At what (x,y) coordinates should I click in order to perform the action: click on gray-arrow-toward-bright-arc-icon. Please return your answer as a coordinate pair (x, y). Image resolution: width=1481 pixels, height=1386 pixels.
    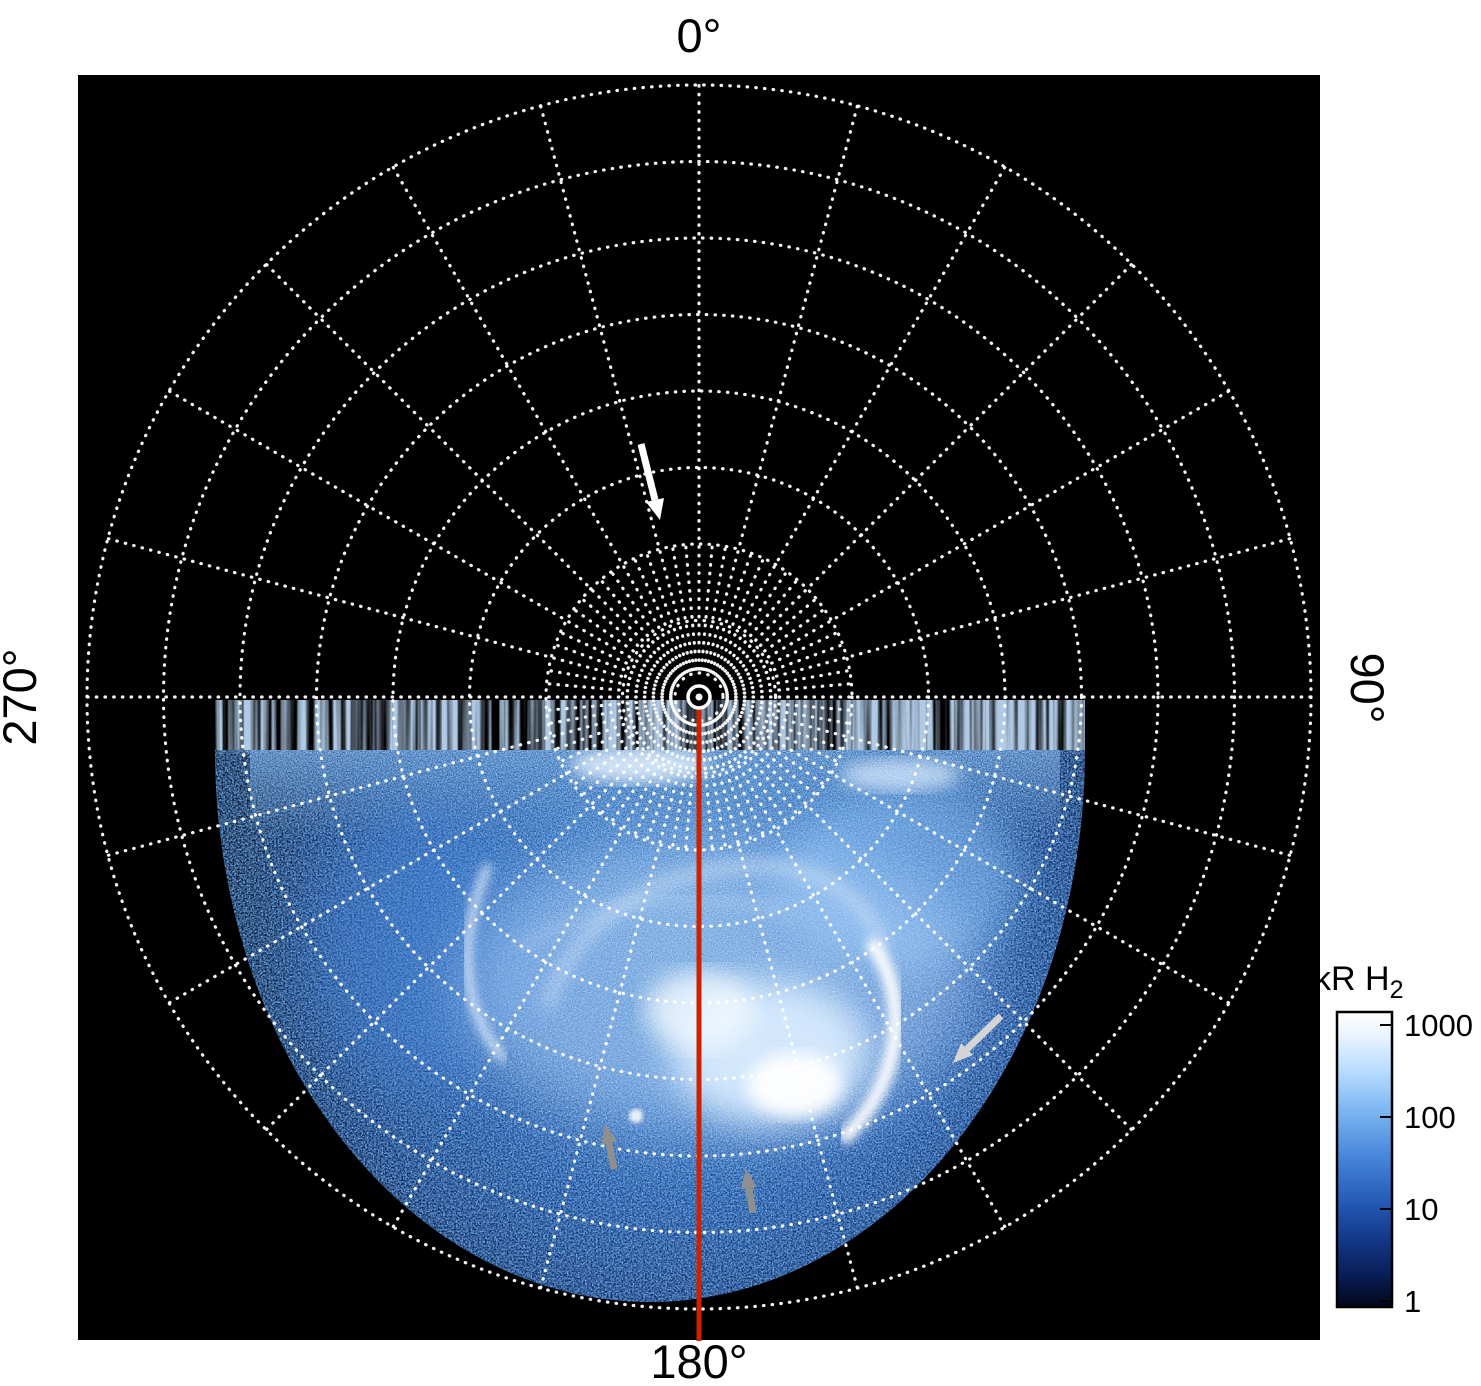
    Looking at the image, I should click on (978, 1038).